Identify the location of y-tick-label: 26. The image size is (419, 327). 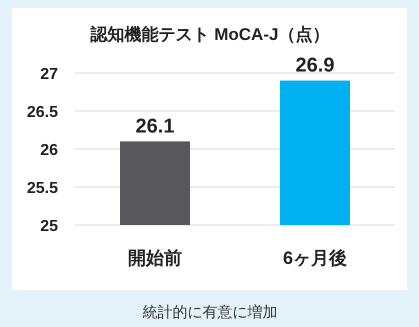
(49, 150).